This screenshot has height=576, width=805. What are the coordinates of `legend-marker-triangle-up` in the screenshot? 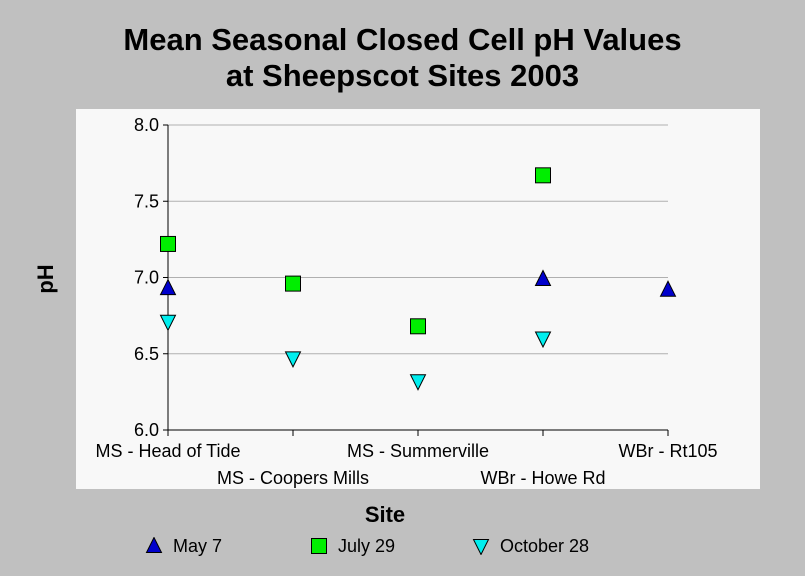 It's located at (154, 545).